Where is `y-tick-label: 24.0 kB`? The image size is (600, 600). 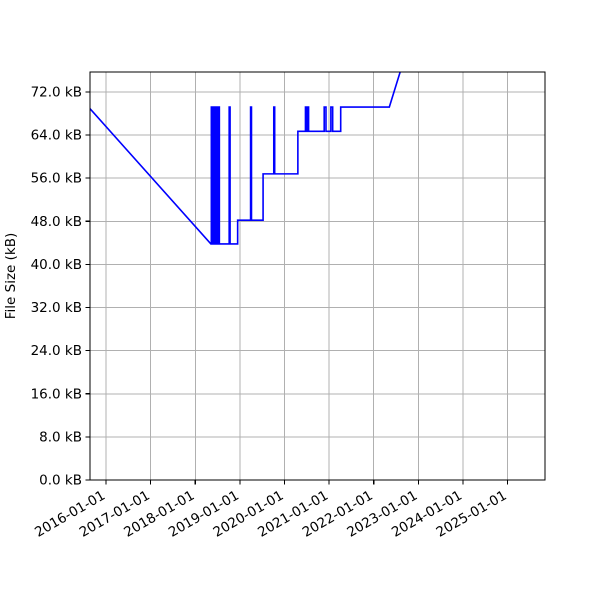 y-tick-label: 24.0 kB is located at coordinates (56, 351).